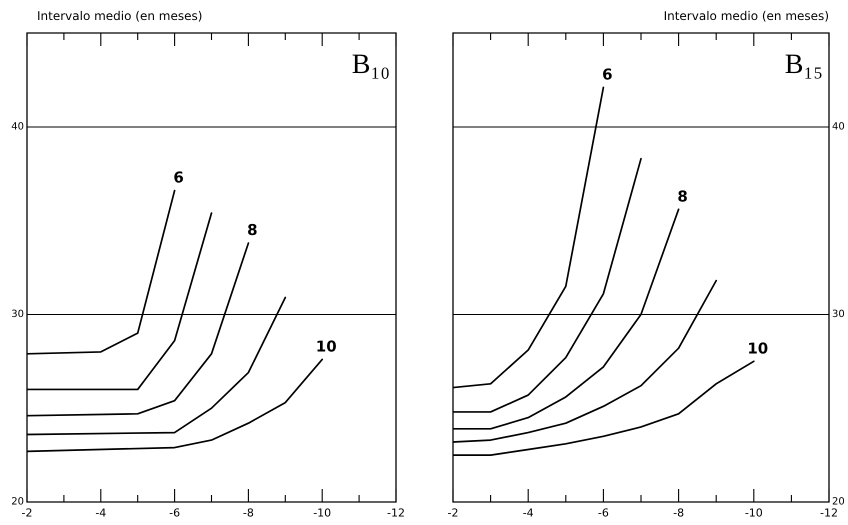 The height and width of the screenshot is (525, 848). Describe the element at coordinates (746, 16) in the screenshot. I see `y2-axis-title: Intervalo medio (en meses)` at that location.